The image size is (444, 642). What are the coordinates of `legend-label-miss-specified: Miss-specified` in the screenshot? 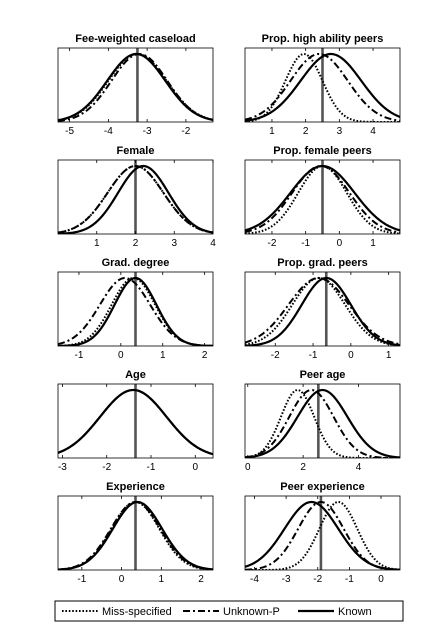 It's located at (137, 612).